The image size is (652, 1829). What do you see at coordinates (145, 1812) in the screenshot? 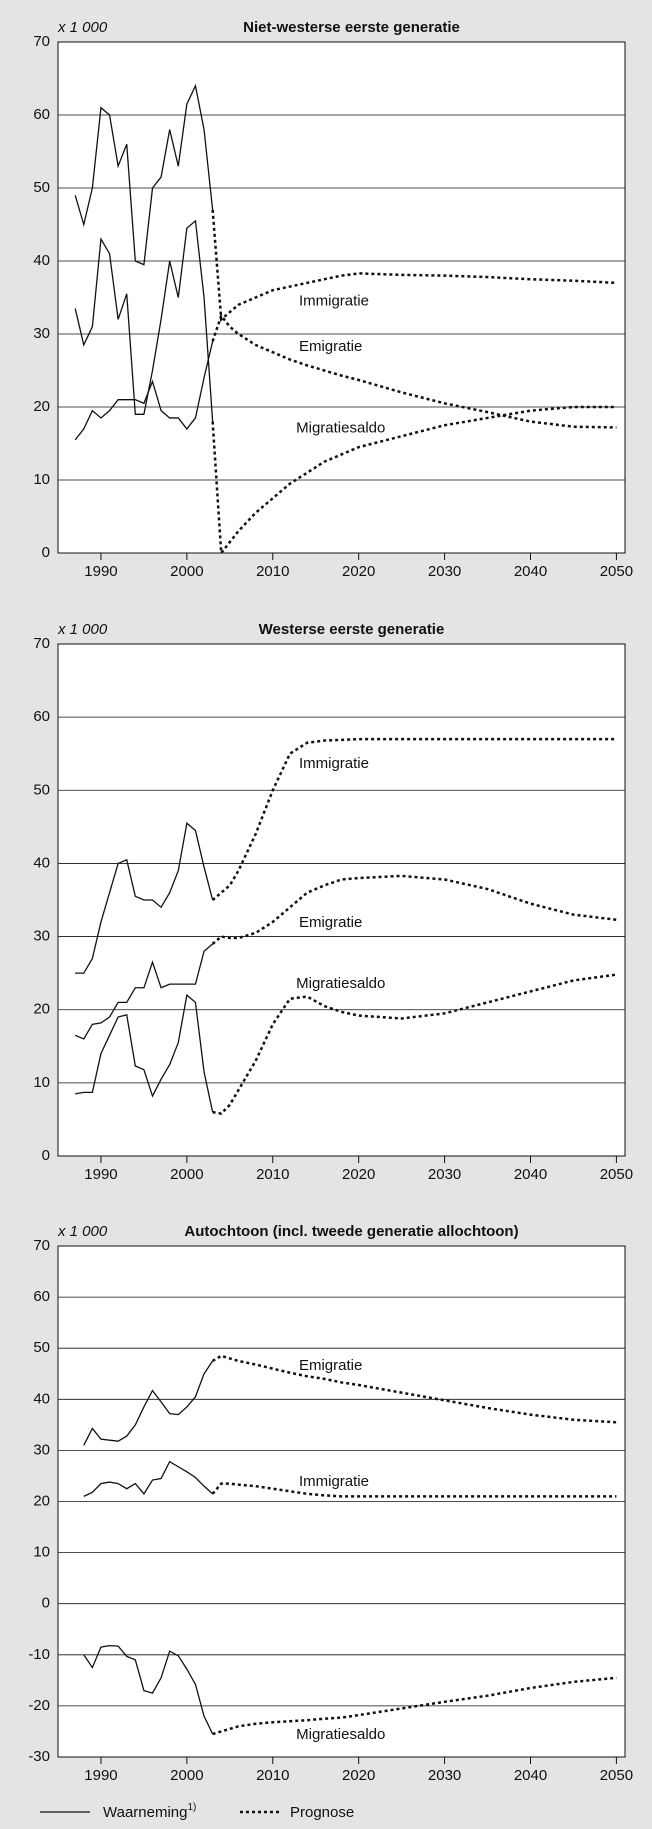
I see `legend-text: Waarneming` at bounding box center [145, 1812].